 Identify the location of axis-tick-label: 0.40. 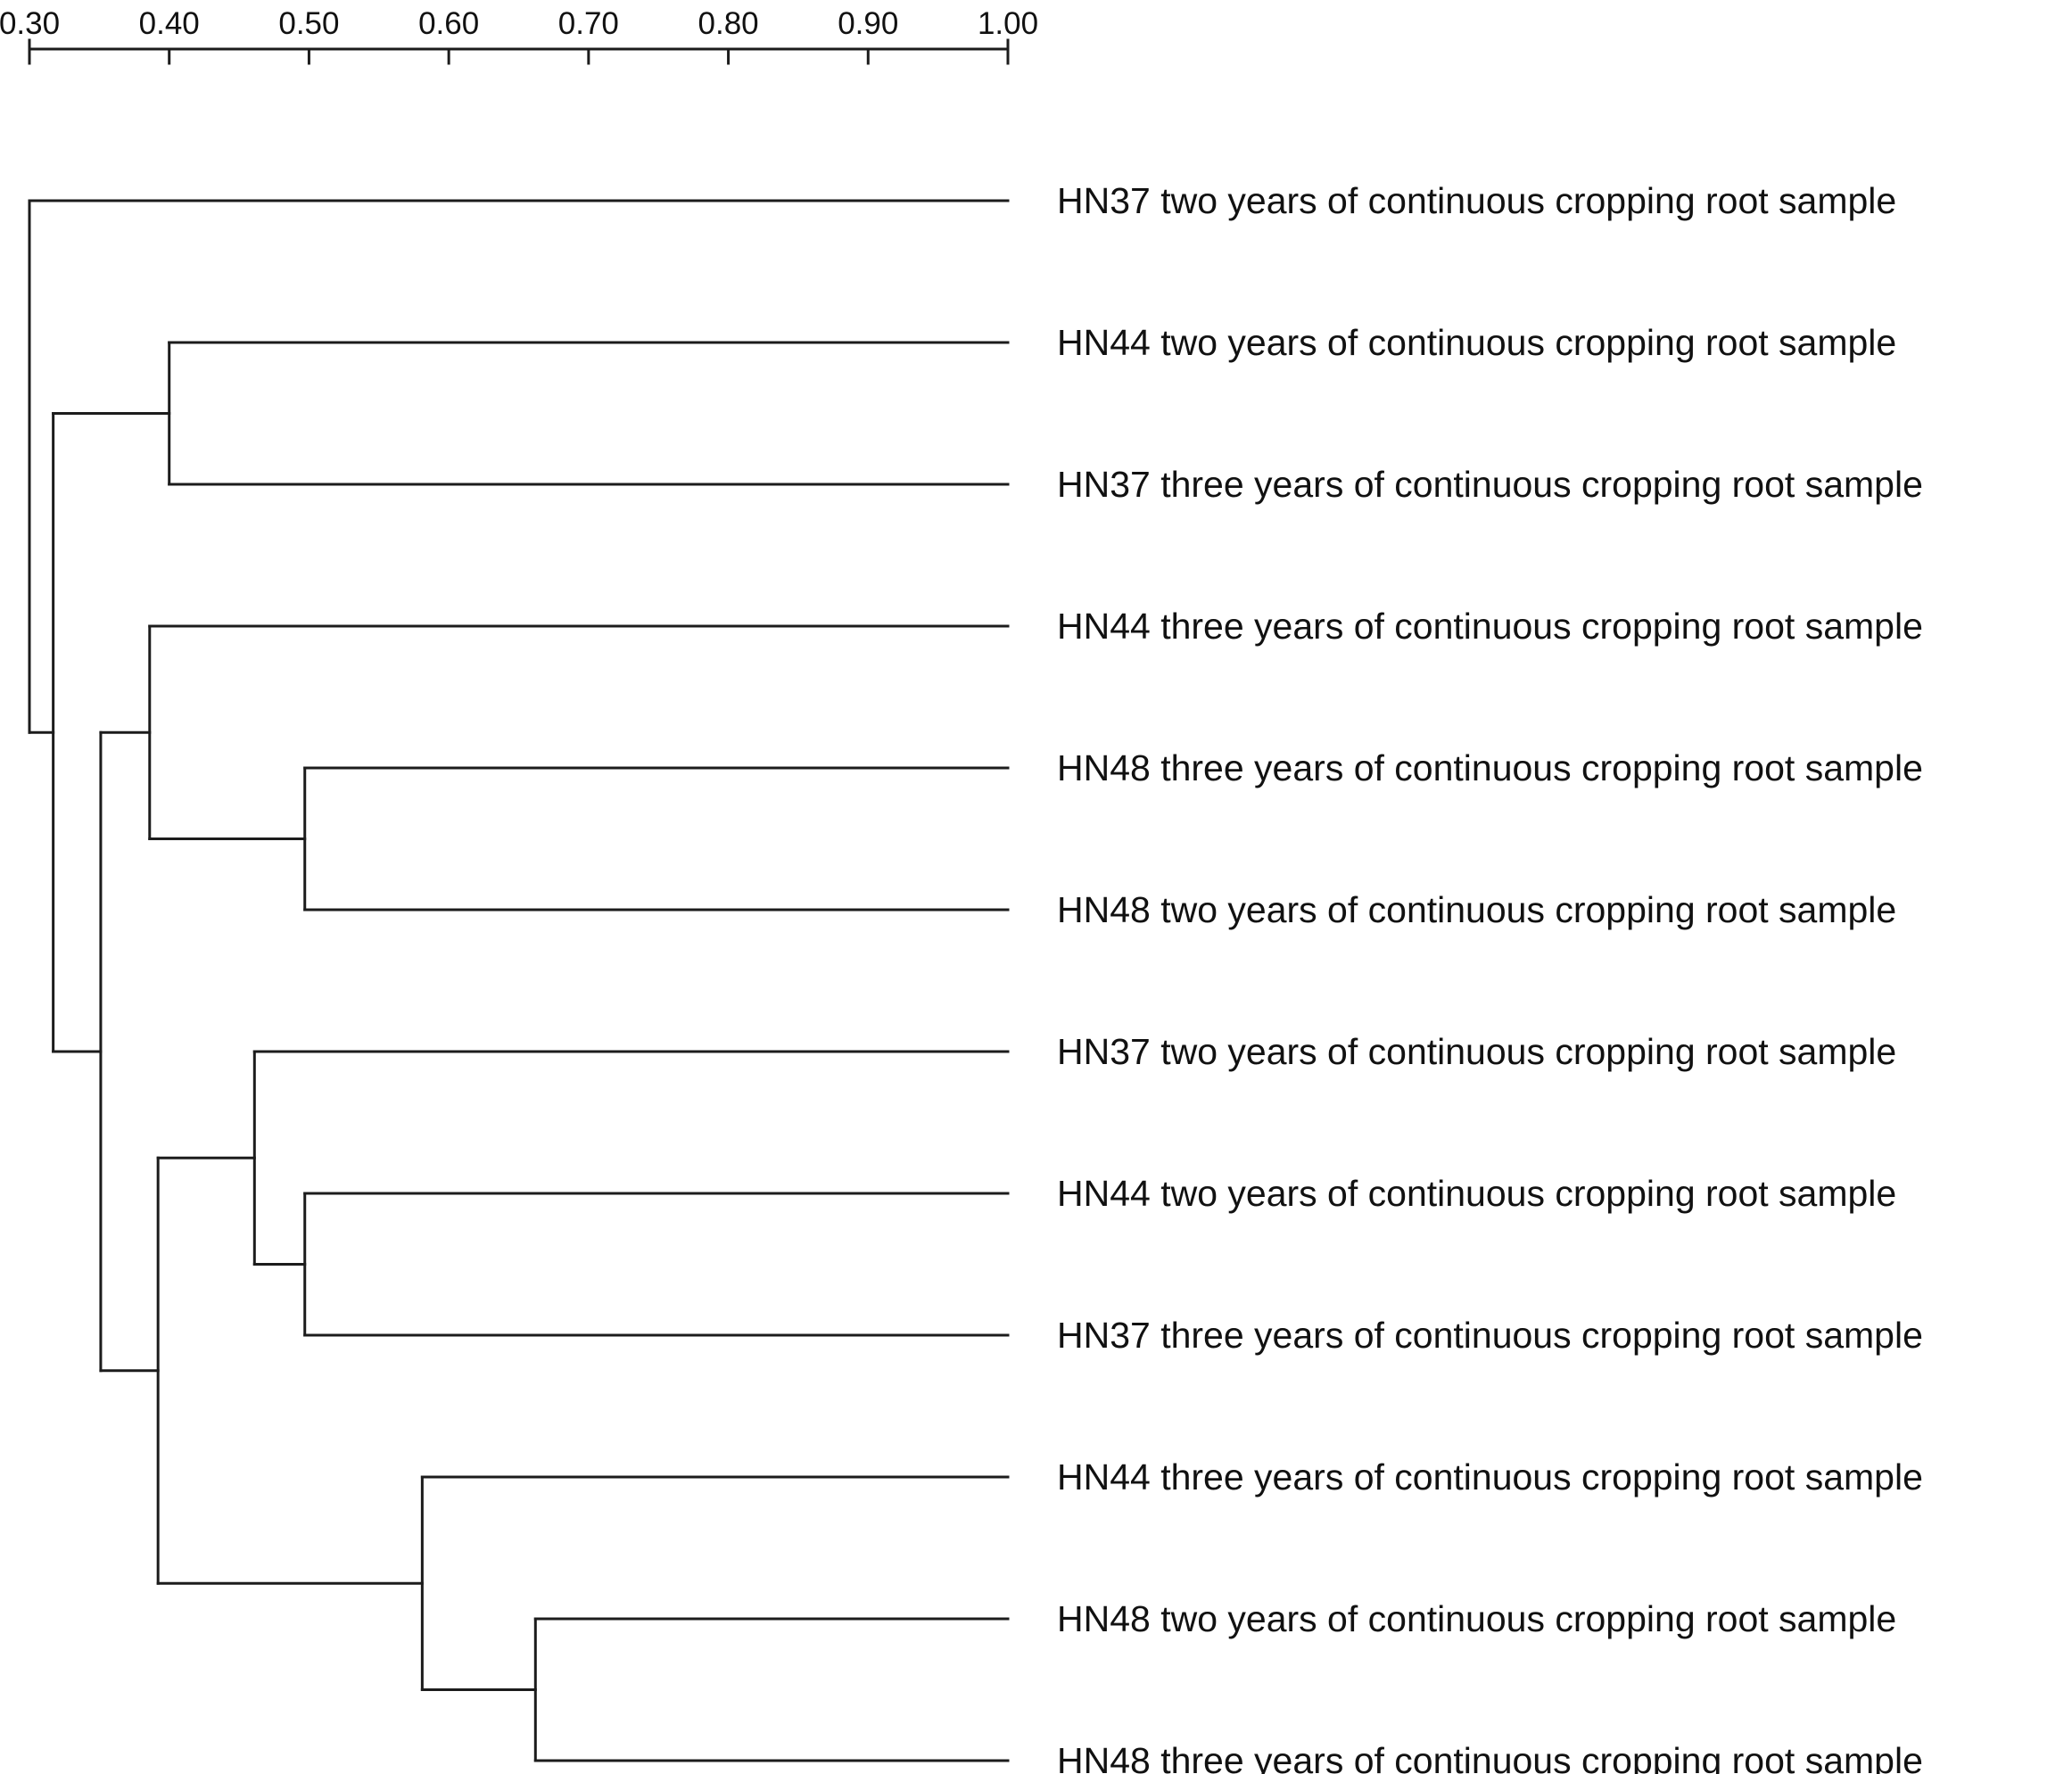
(169, 24).